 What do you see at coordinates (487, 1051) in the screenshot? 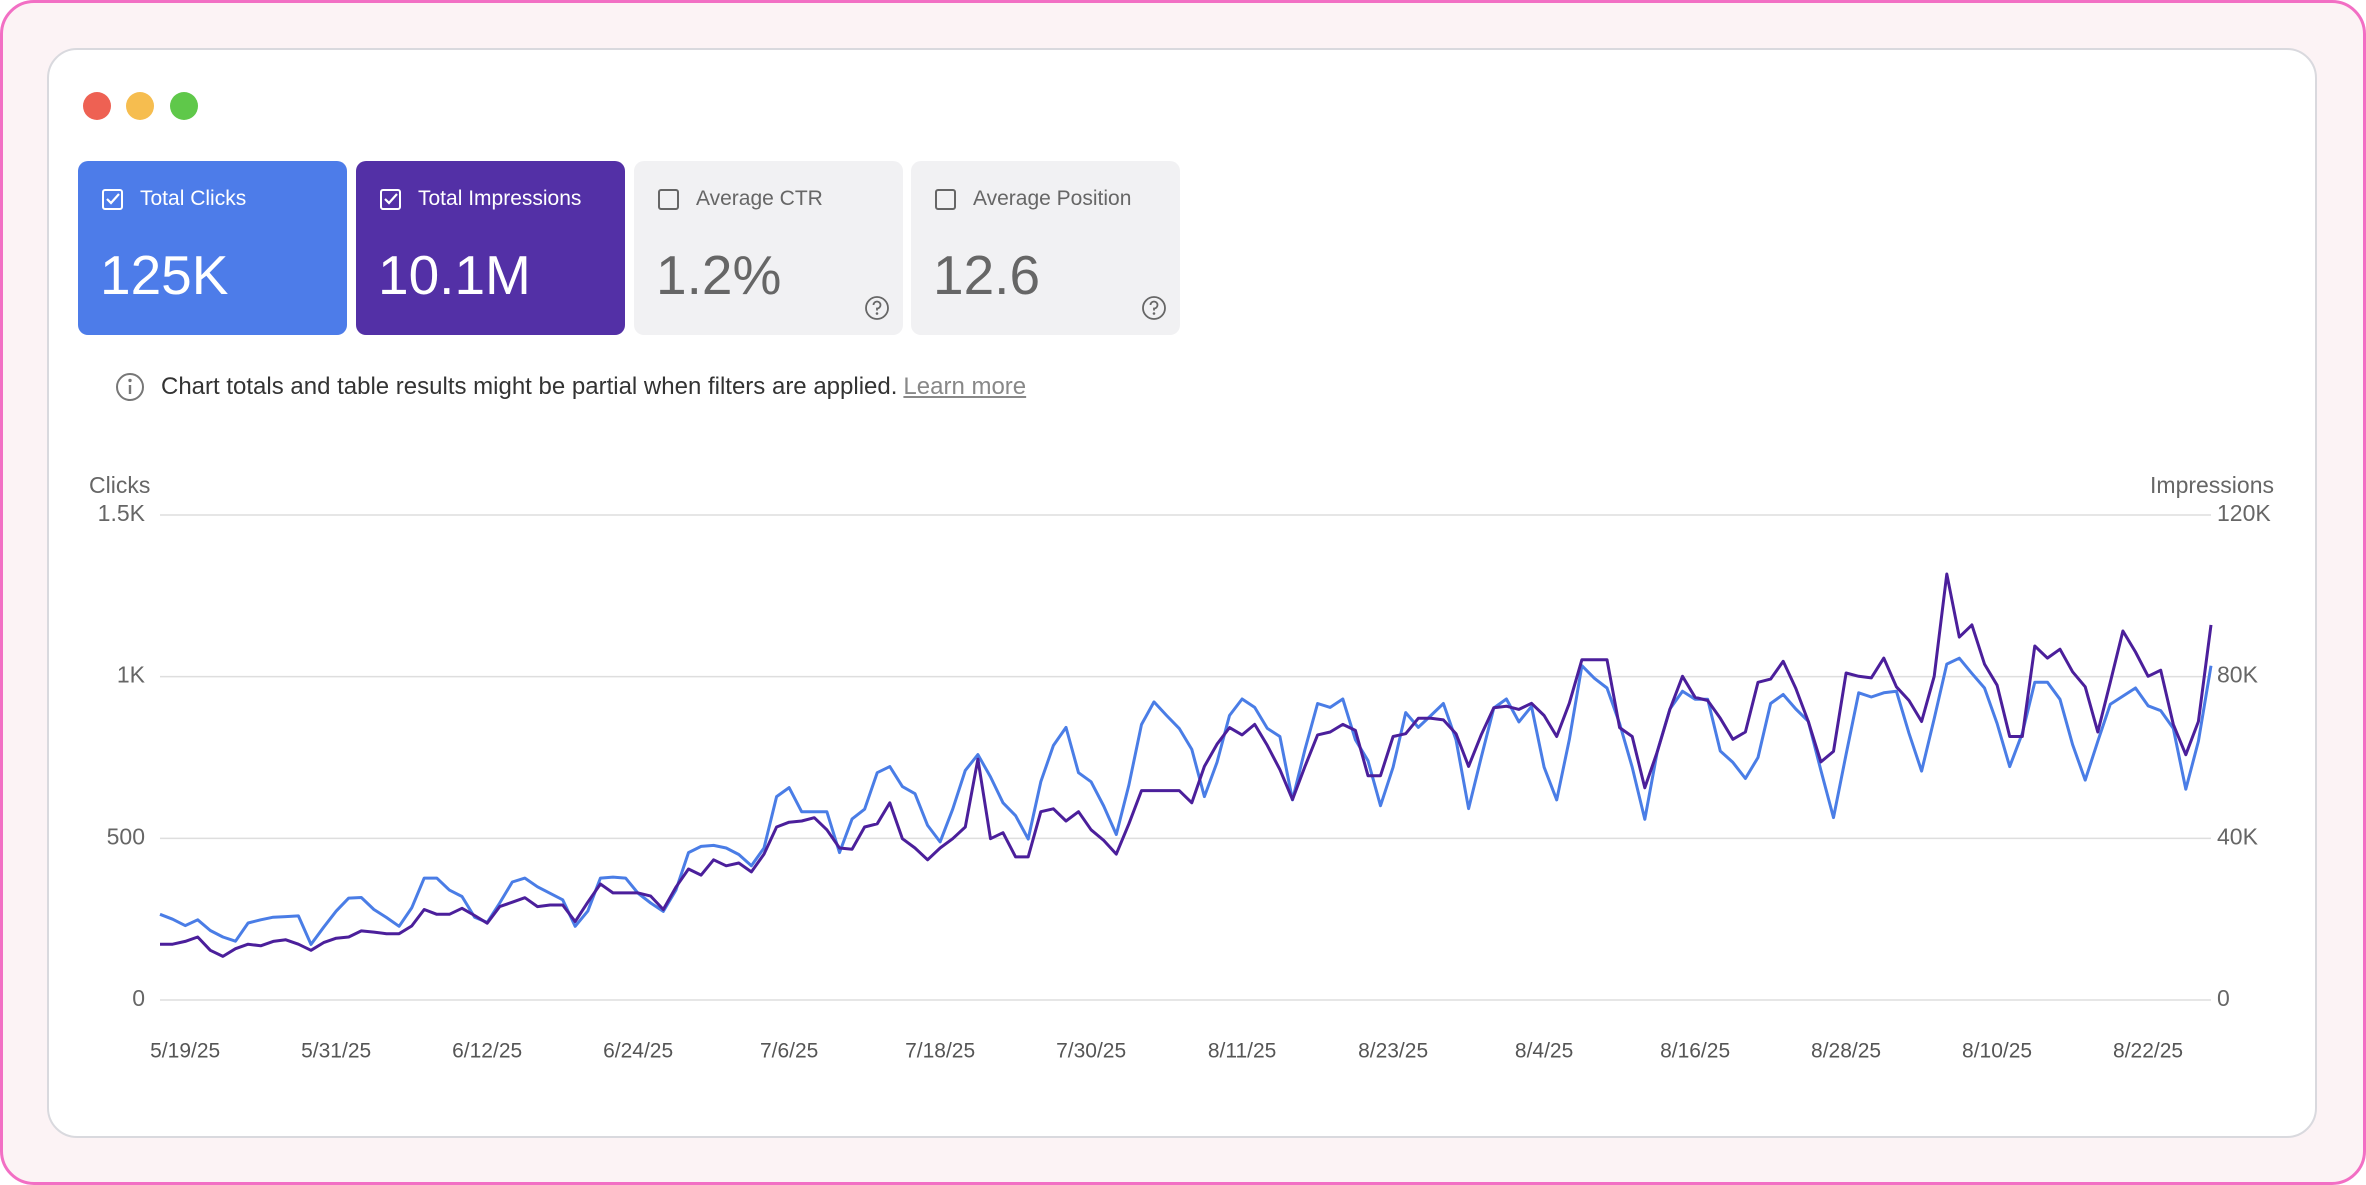
I see `x-tick-label: 6/12/25` at bounding box center [487, 1051].